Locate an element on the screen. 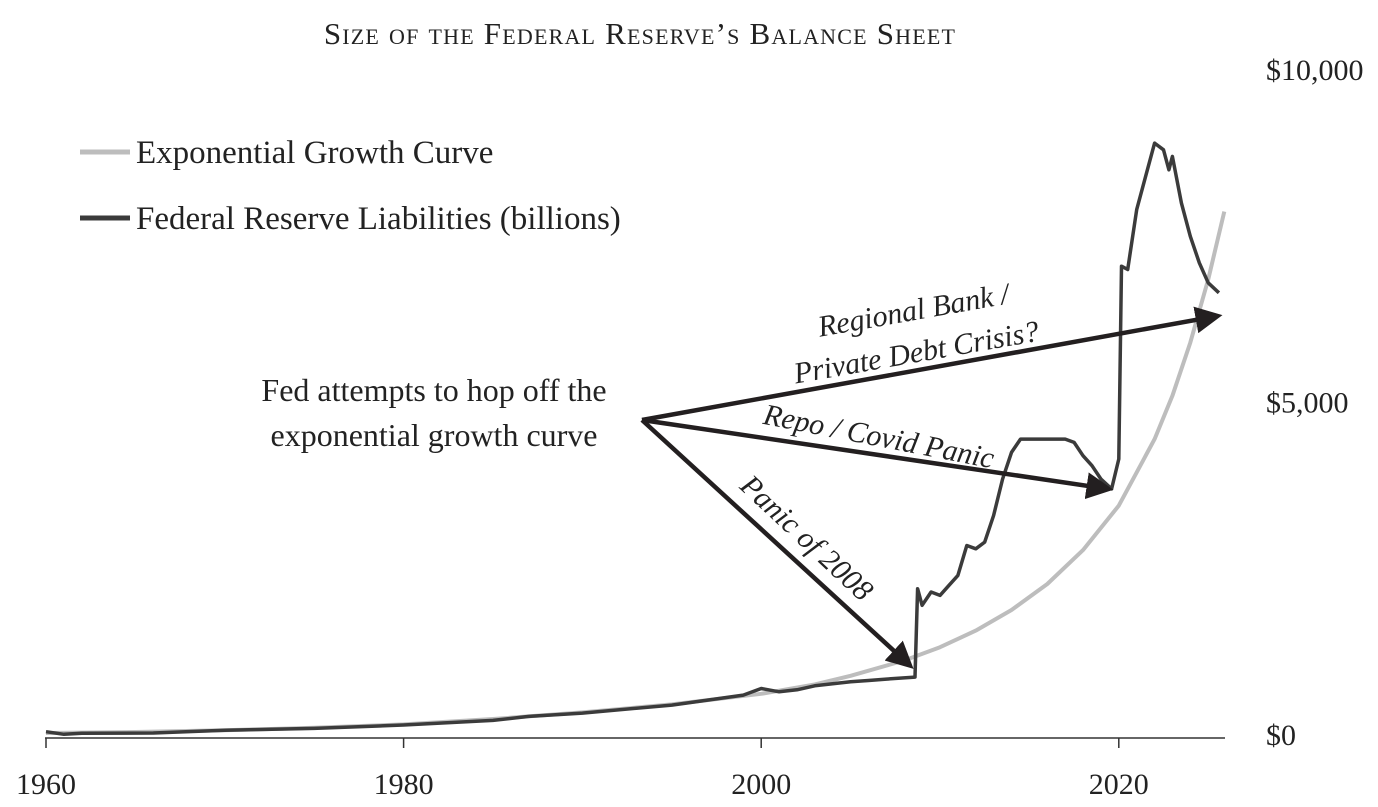 This screenshot has width=1378, height=807. y-tick-label-10000: $10,000 is located at coordinates (1315, 70).